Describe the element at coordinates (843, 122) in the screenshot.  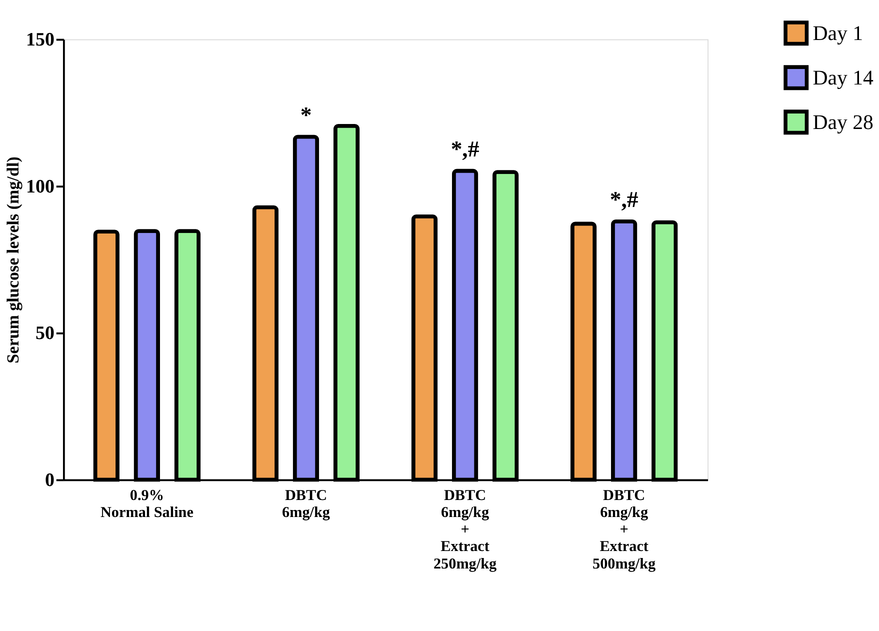
I see `legend-label: Day 28` at that location.